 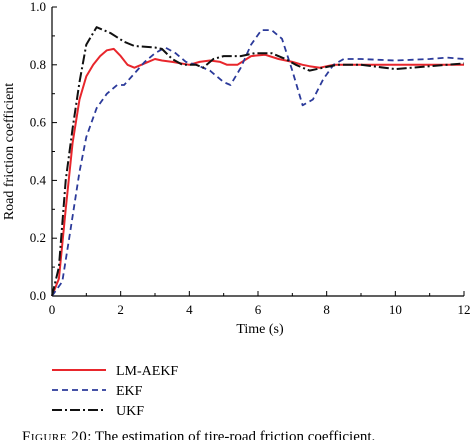 What do you see at coordinates (147, 371) in the screenshot?
I see `legend-label-lm-aekf: LM-AEKF` at bounding box center [147, 371].